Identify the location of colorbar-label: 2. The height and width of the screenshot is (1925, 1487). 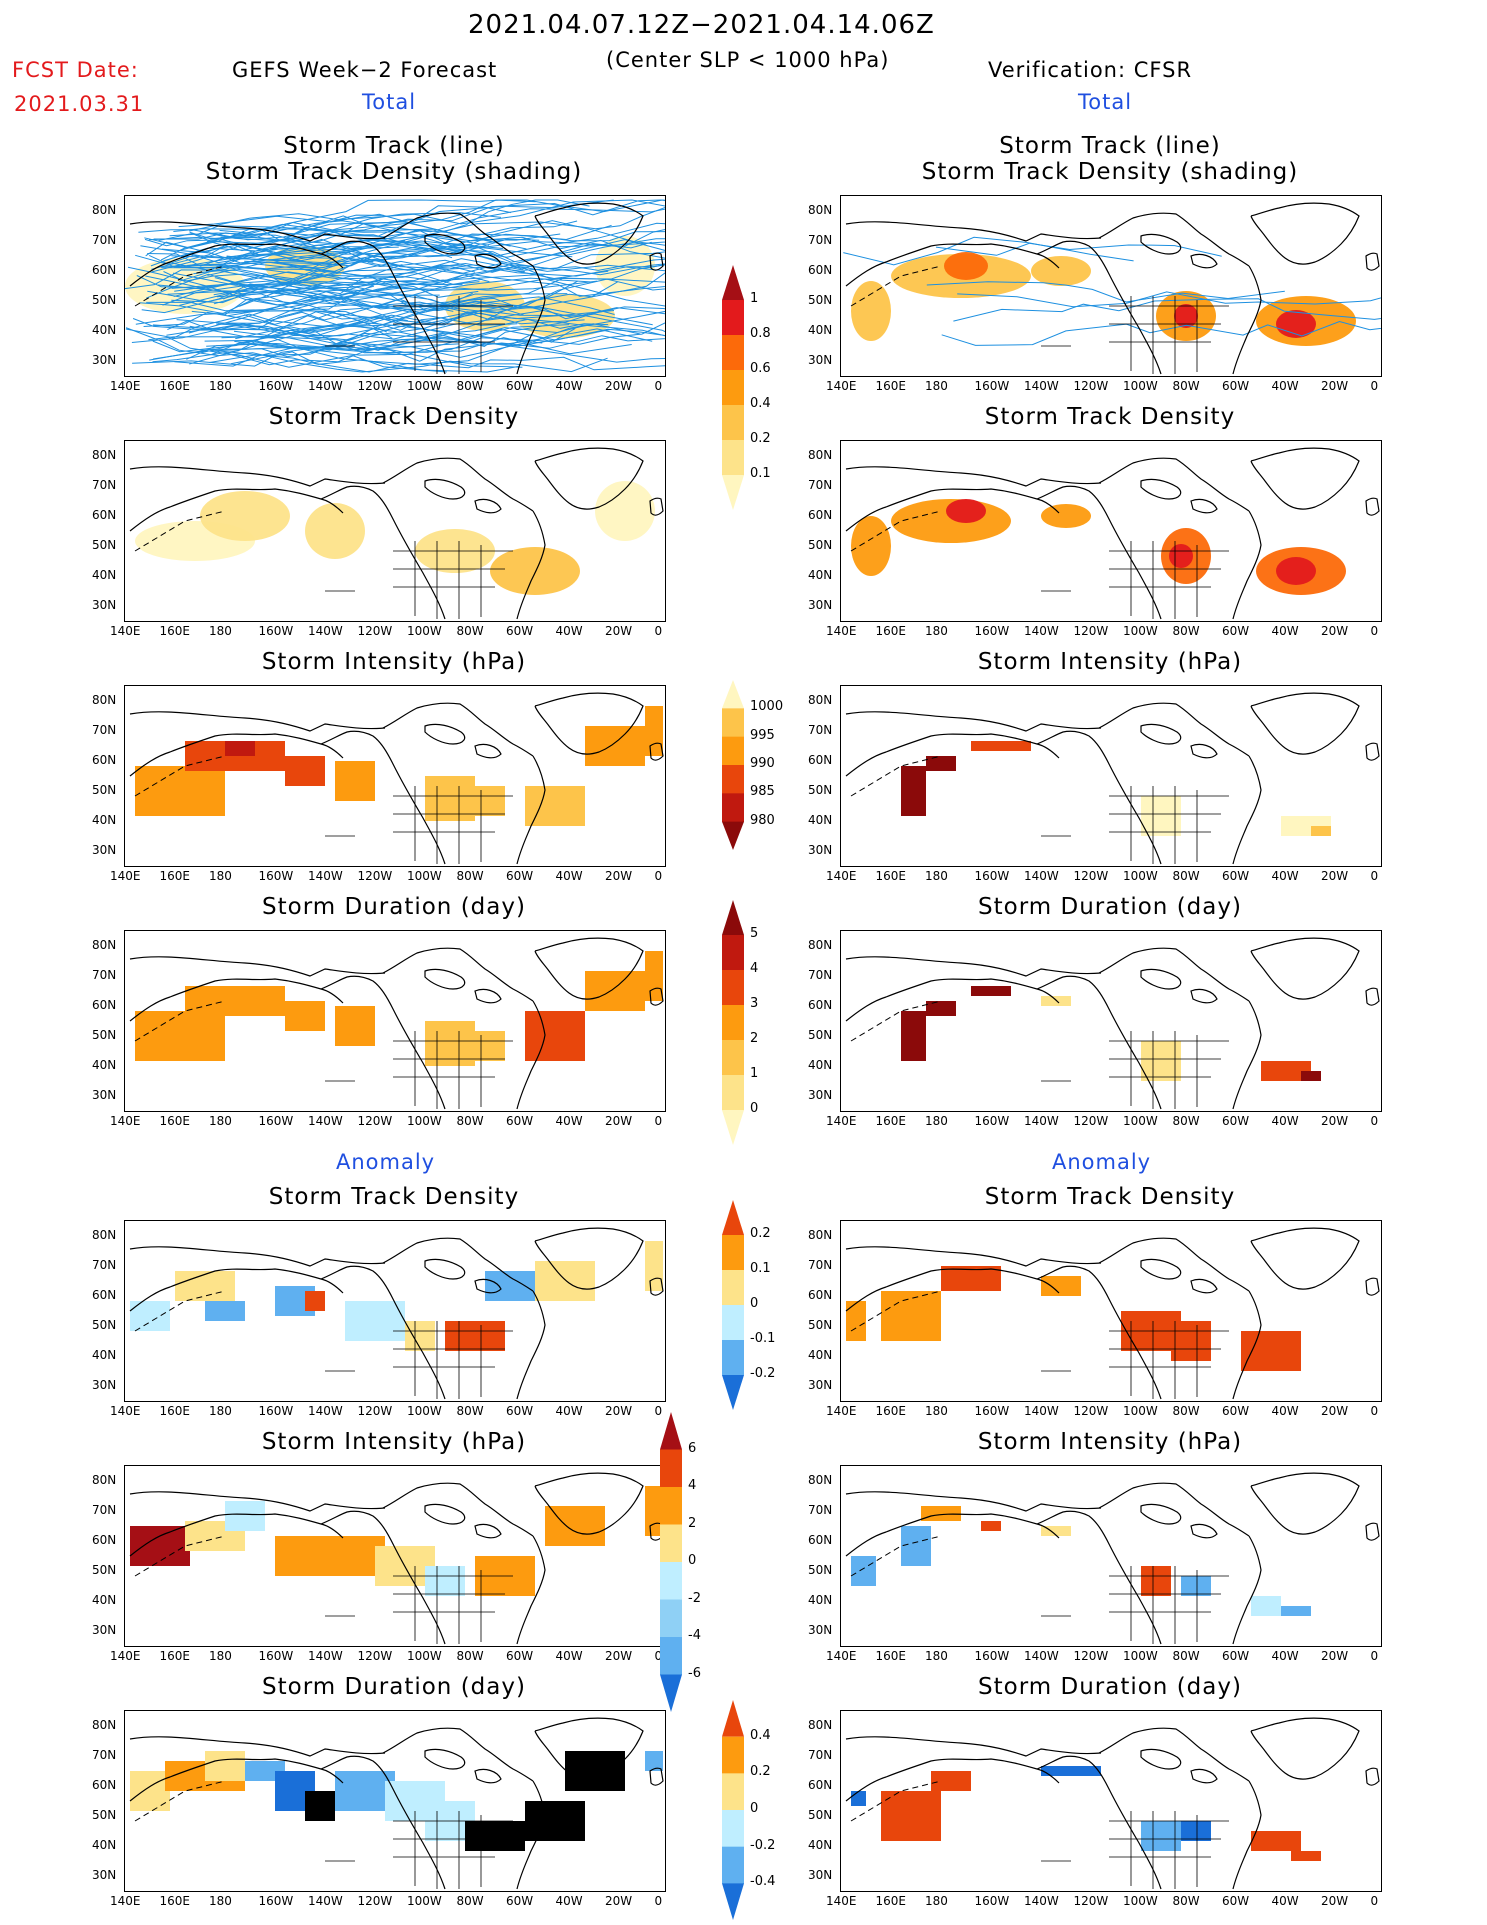
(754, 1038).